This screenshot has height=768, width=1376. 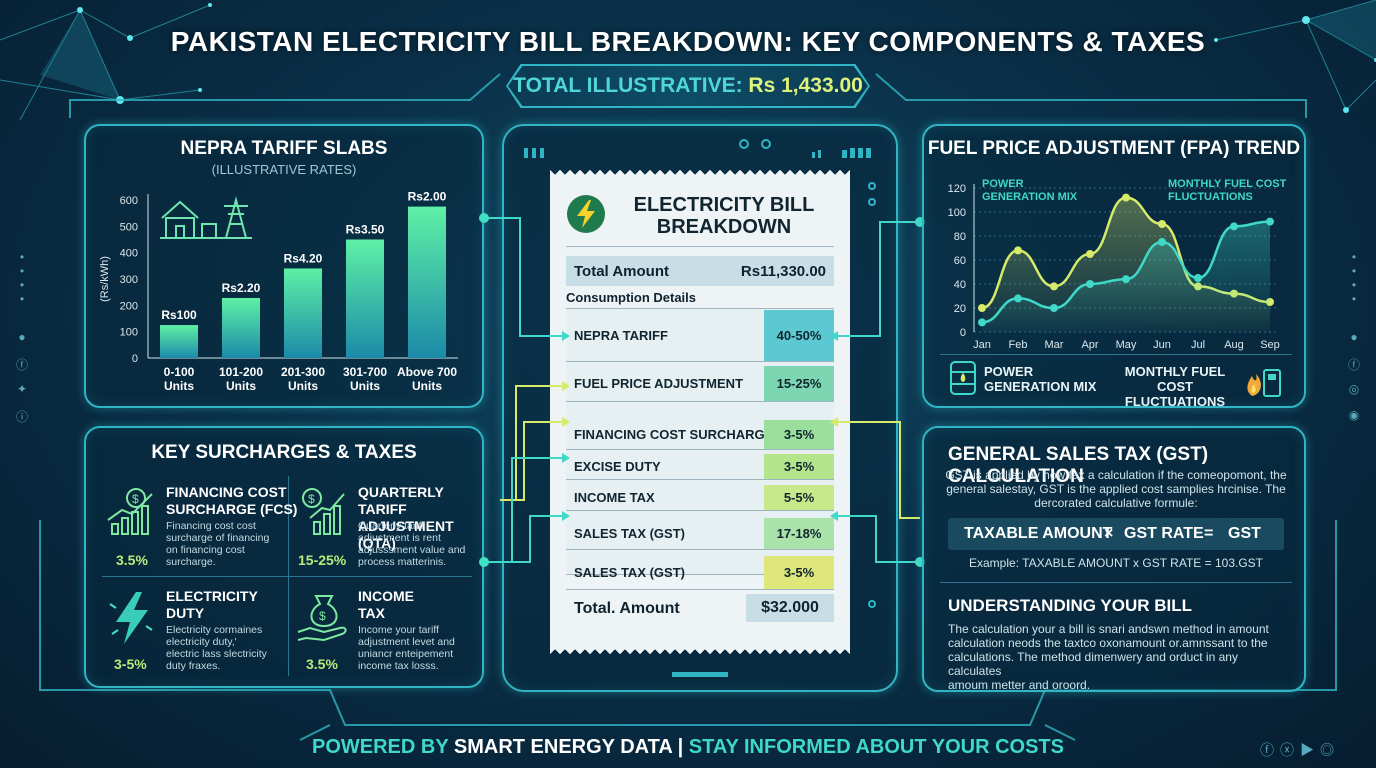 What do you see at coordinates (1116, 354) in the screenshot?
I see `fpa-legend-divider` at bounding box center [1116, 354].